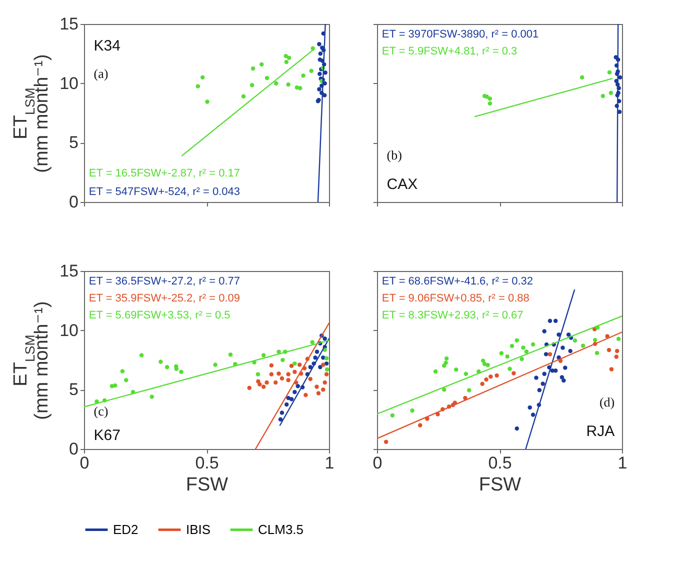  I want to click on annotation: (d), so click(607, 402).